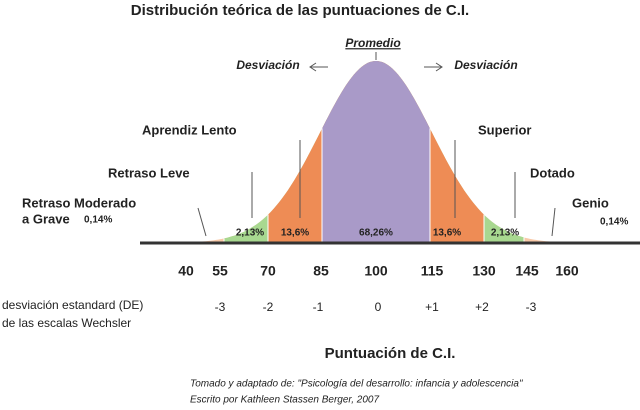  Describe the element at coordinates (268, 307) in the screenshot. I see `de-value: -2` at that location.